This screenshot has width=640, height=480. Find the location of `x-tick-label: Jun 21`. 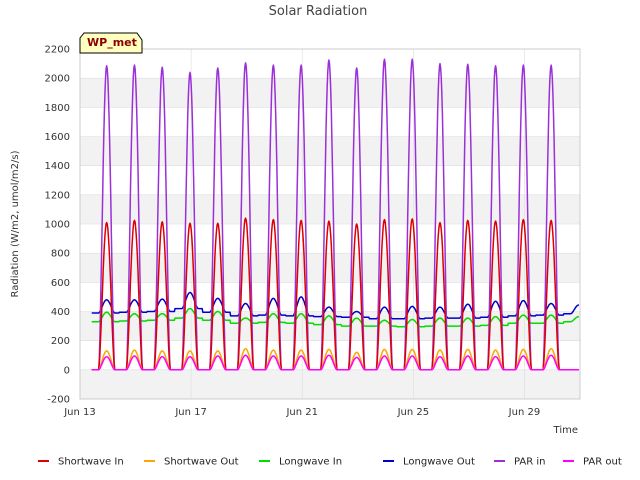

x-tick-label: Jun 21 is located at coordinates (301, 412).